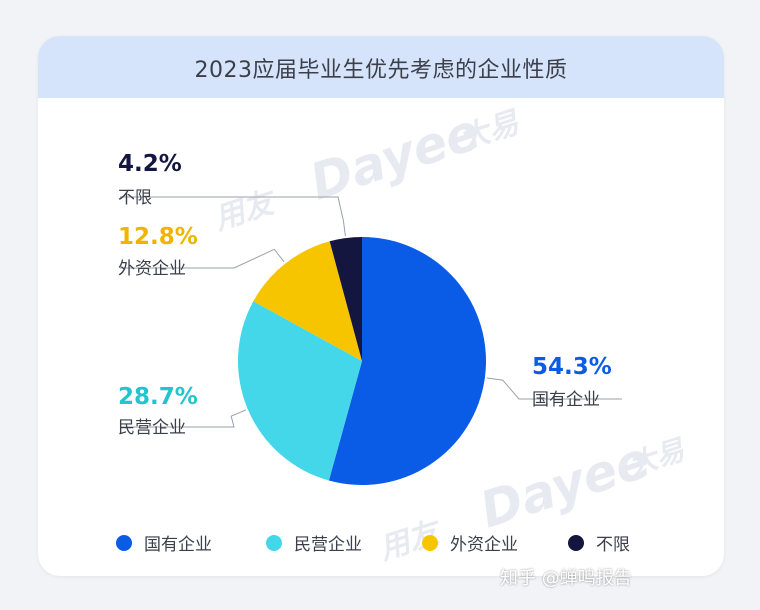  Describe the element at coordinates (152, 428) in the screenshot. I see `slice-name-label-1: 民营企业` at that location.